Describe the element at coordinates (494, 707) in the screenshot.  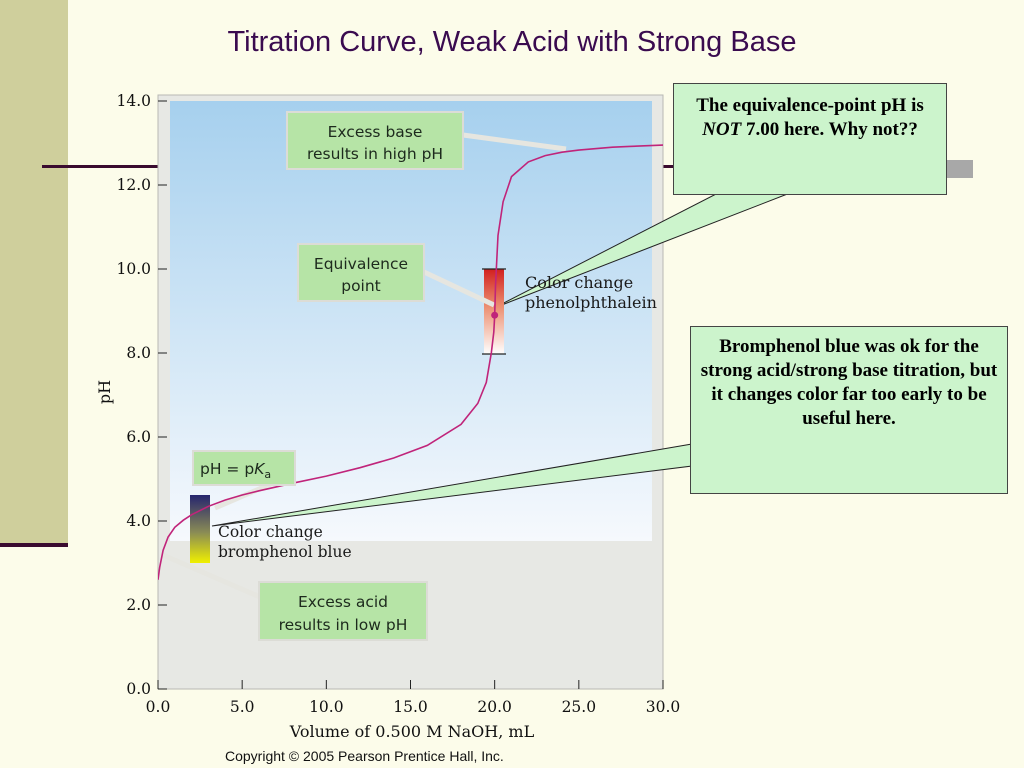
I see `x-tick-label: 20.0` at that location.